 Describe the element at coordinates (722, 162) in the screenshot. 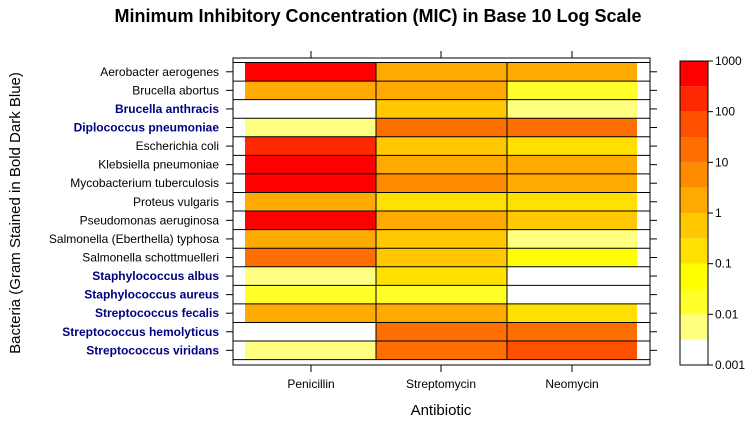

I see `colorbar-tick-label: 10` at that location.